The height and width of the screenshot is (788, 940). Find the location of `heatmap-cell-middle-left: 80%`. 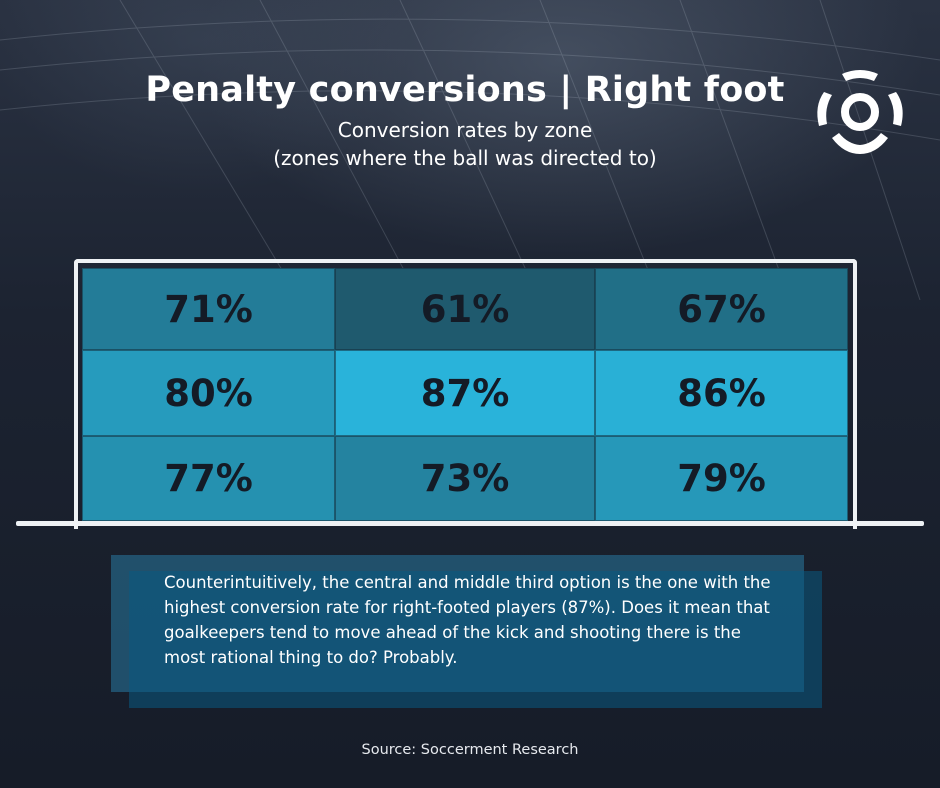

heatmap-cell-middle-left: 80% is located at coordinates (208, 393).